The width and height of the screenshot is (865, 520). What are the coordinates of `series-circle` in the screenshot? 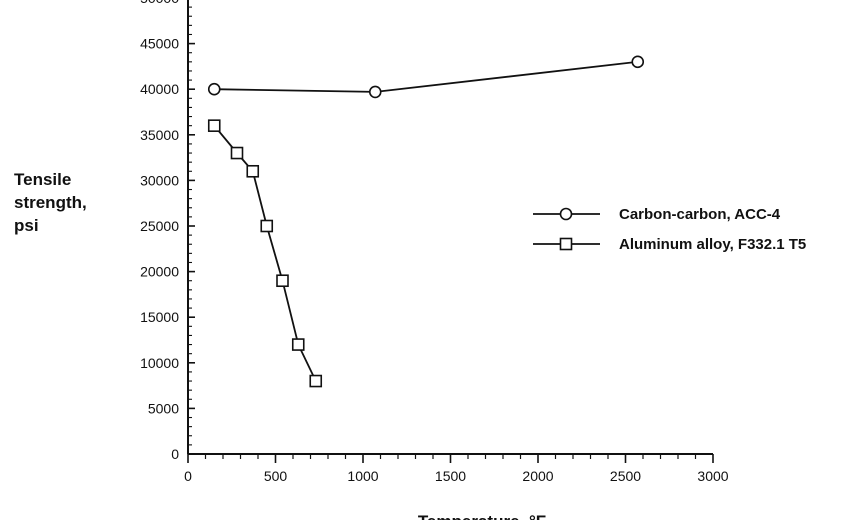 It's located at (426, 77).